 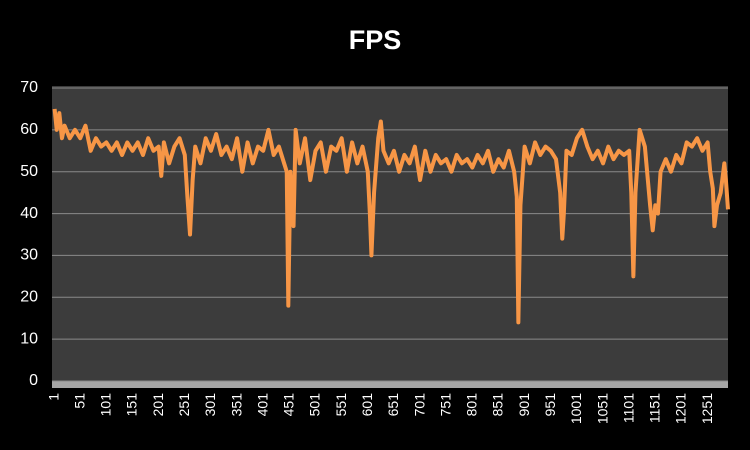 I want to click on x-tick-label: 201, so click(x=158, y=405).